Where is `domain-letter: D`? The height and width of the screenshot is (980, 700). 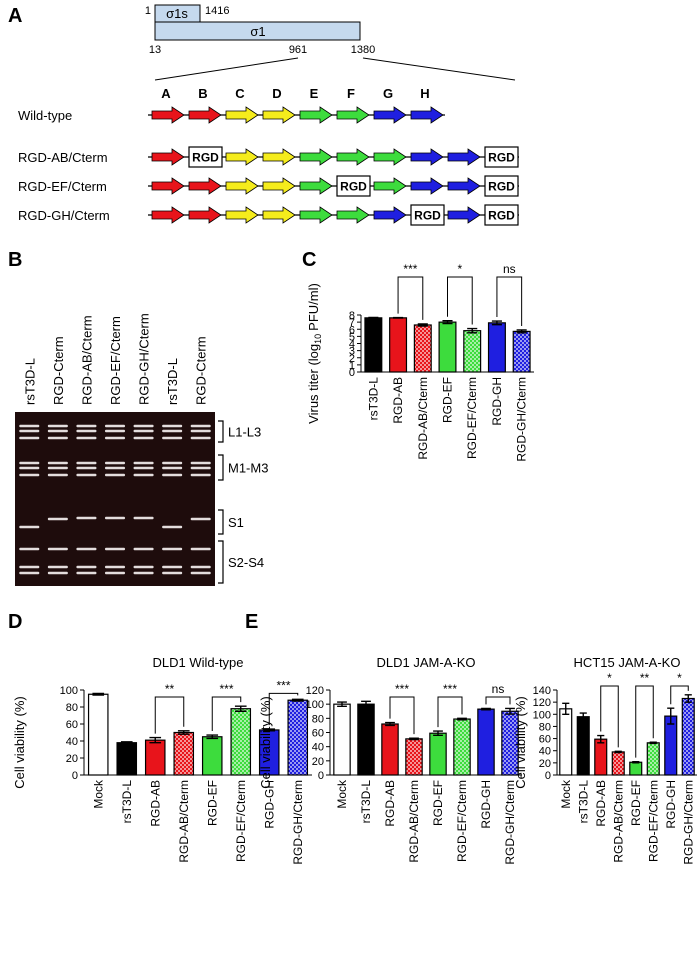 domain-letter: D is located at coordinates (276, 93).